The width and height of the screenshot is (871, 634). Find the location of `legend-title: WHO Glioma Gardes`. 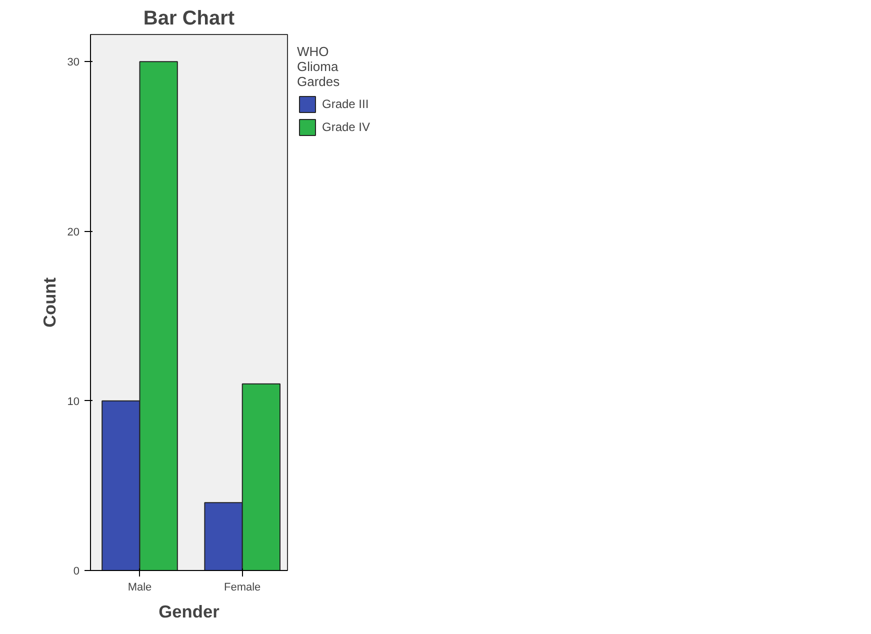

legend-title: WHO Glioma Gardes is located at coordinates (319, 66).